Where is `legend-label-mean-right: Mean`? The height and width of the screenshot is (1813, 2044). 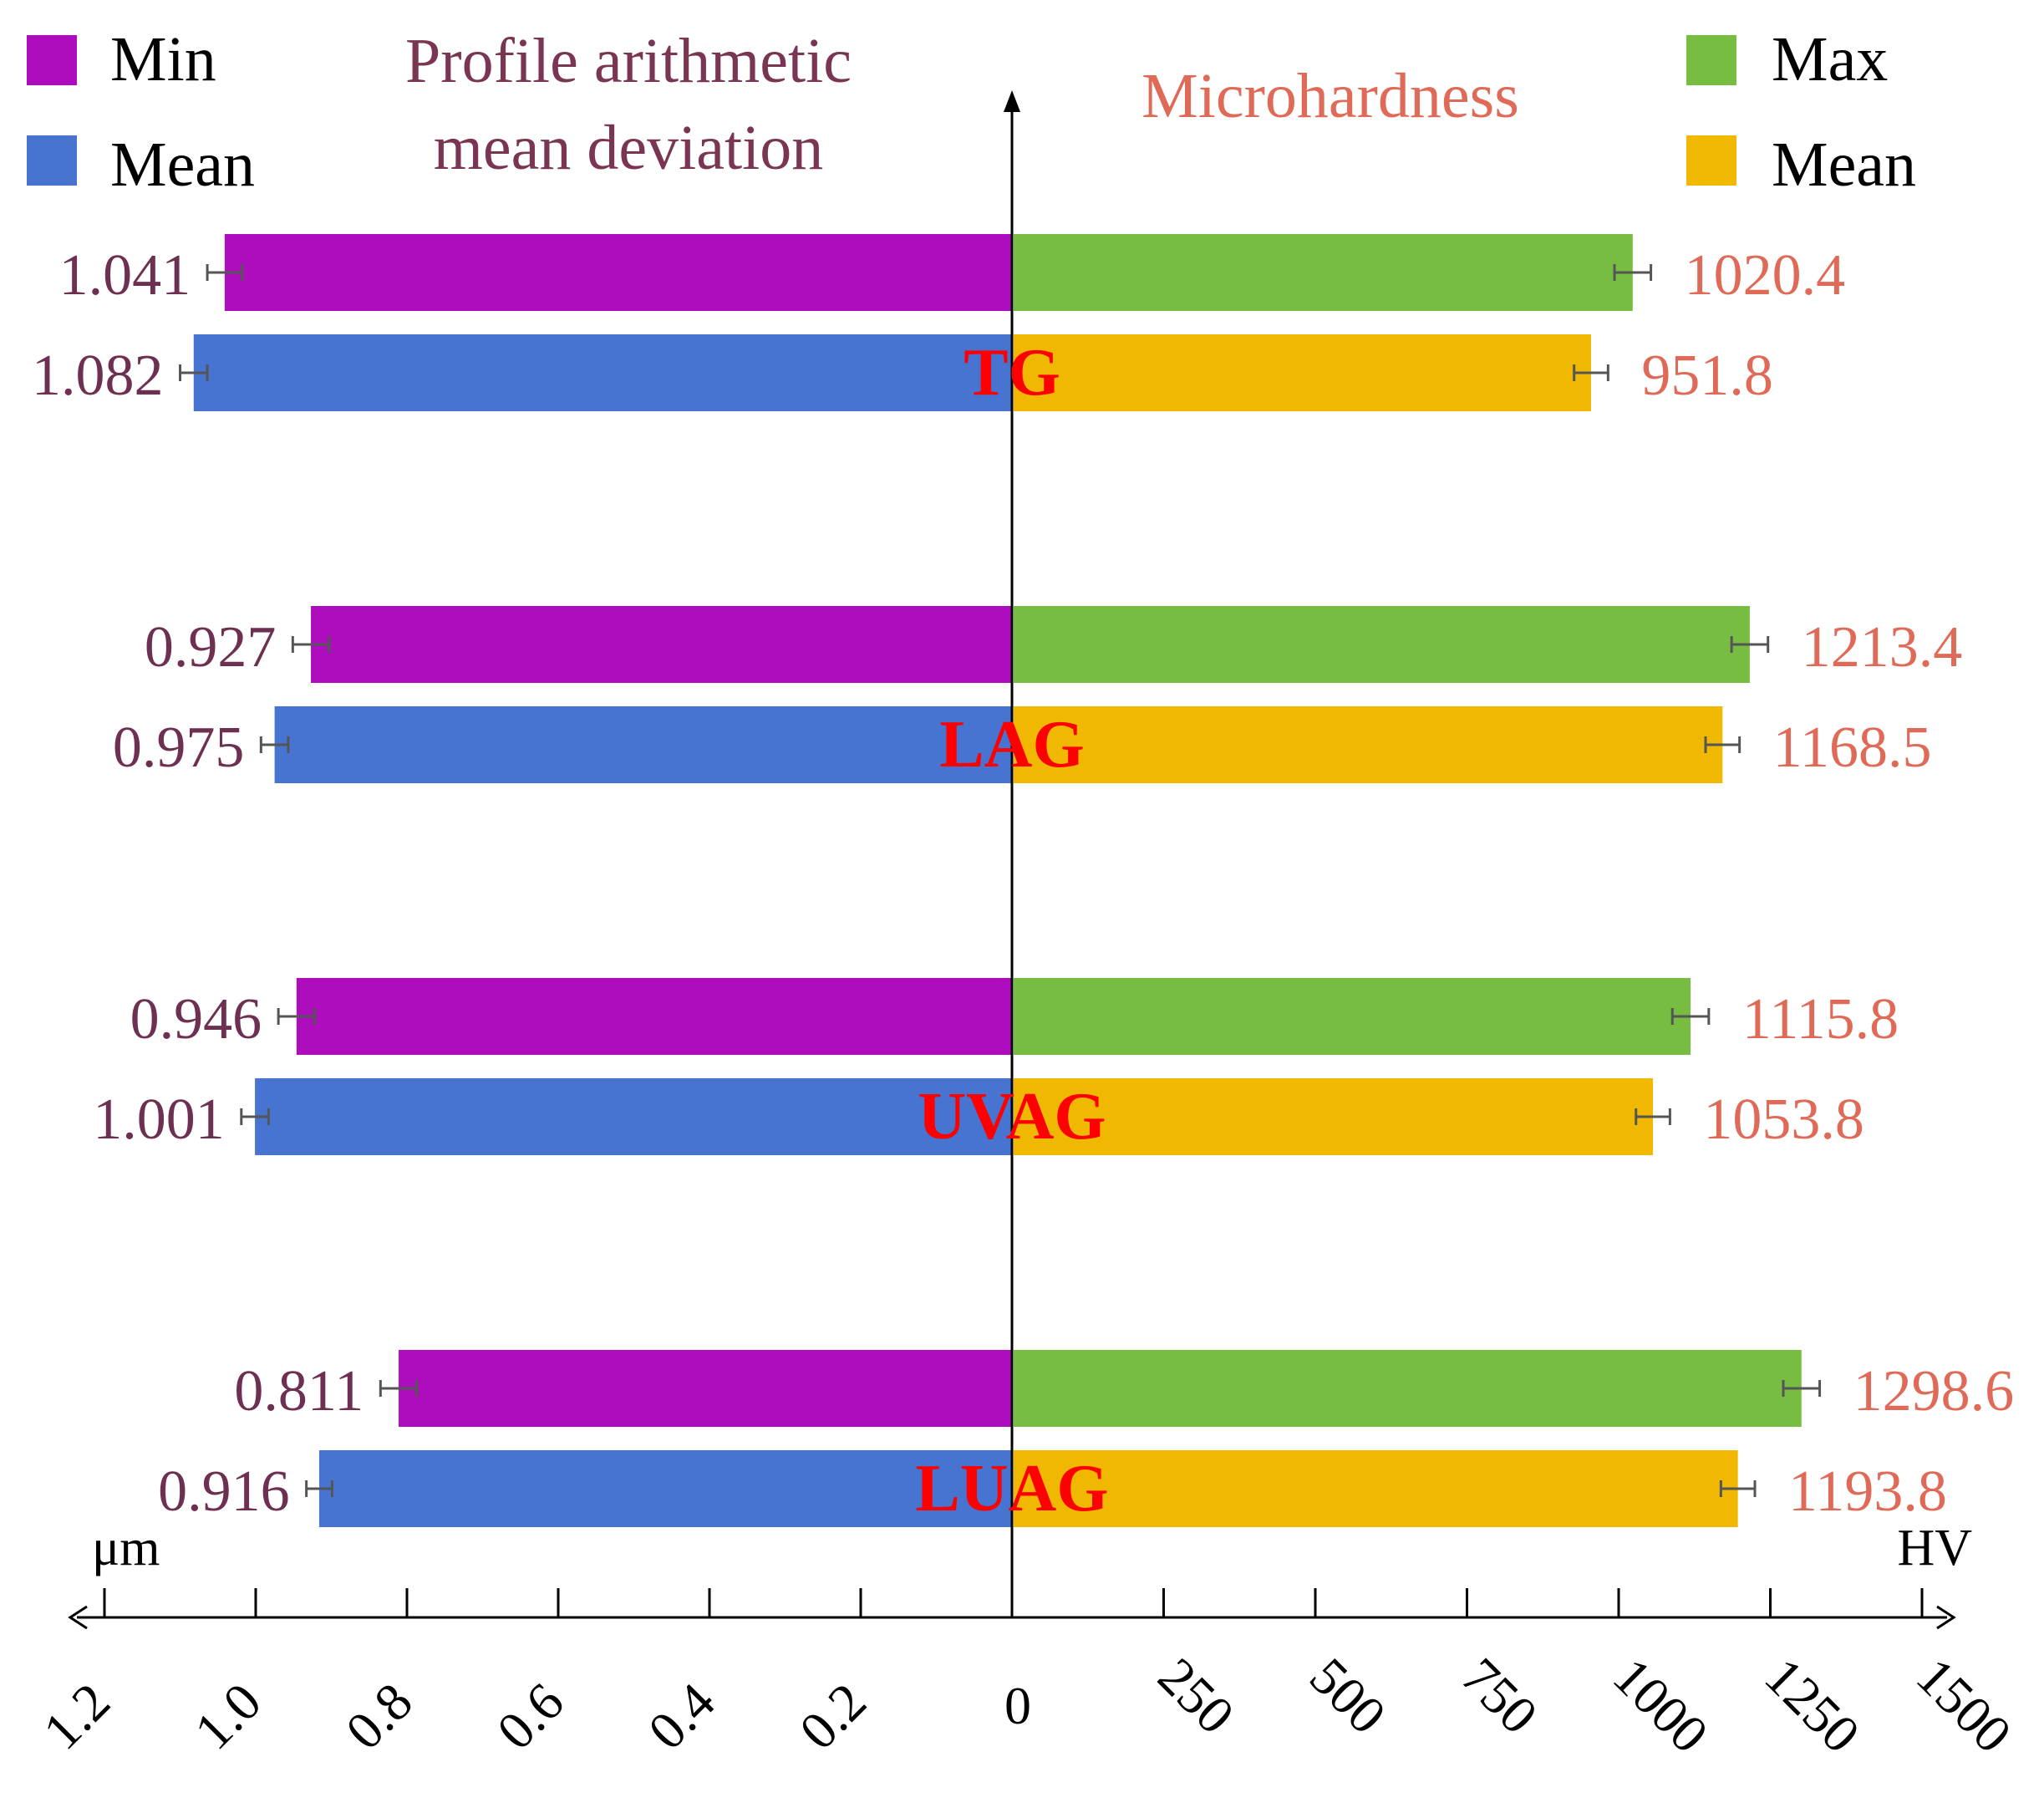 legend-label-mean-right: Mean is located at coordinates (1844, 165).